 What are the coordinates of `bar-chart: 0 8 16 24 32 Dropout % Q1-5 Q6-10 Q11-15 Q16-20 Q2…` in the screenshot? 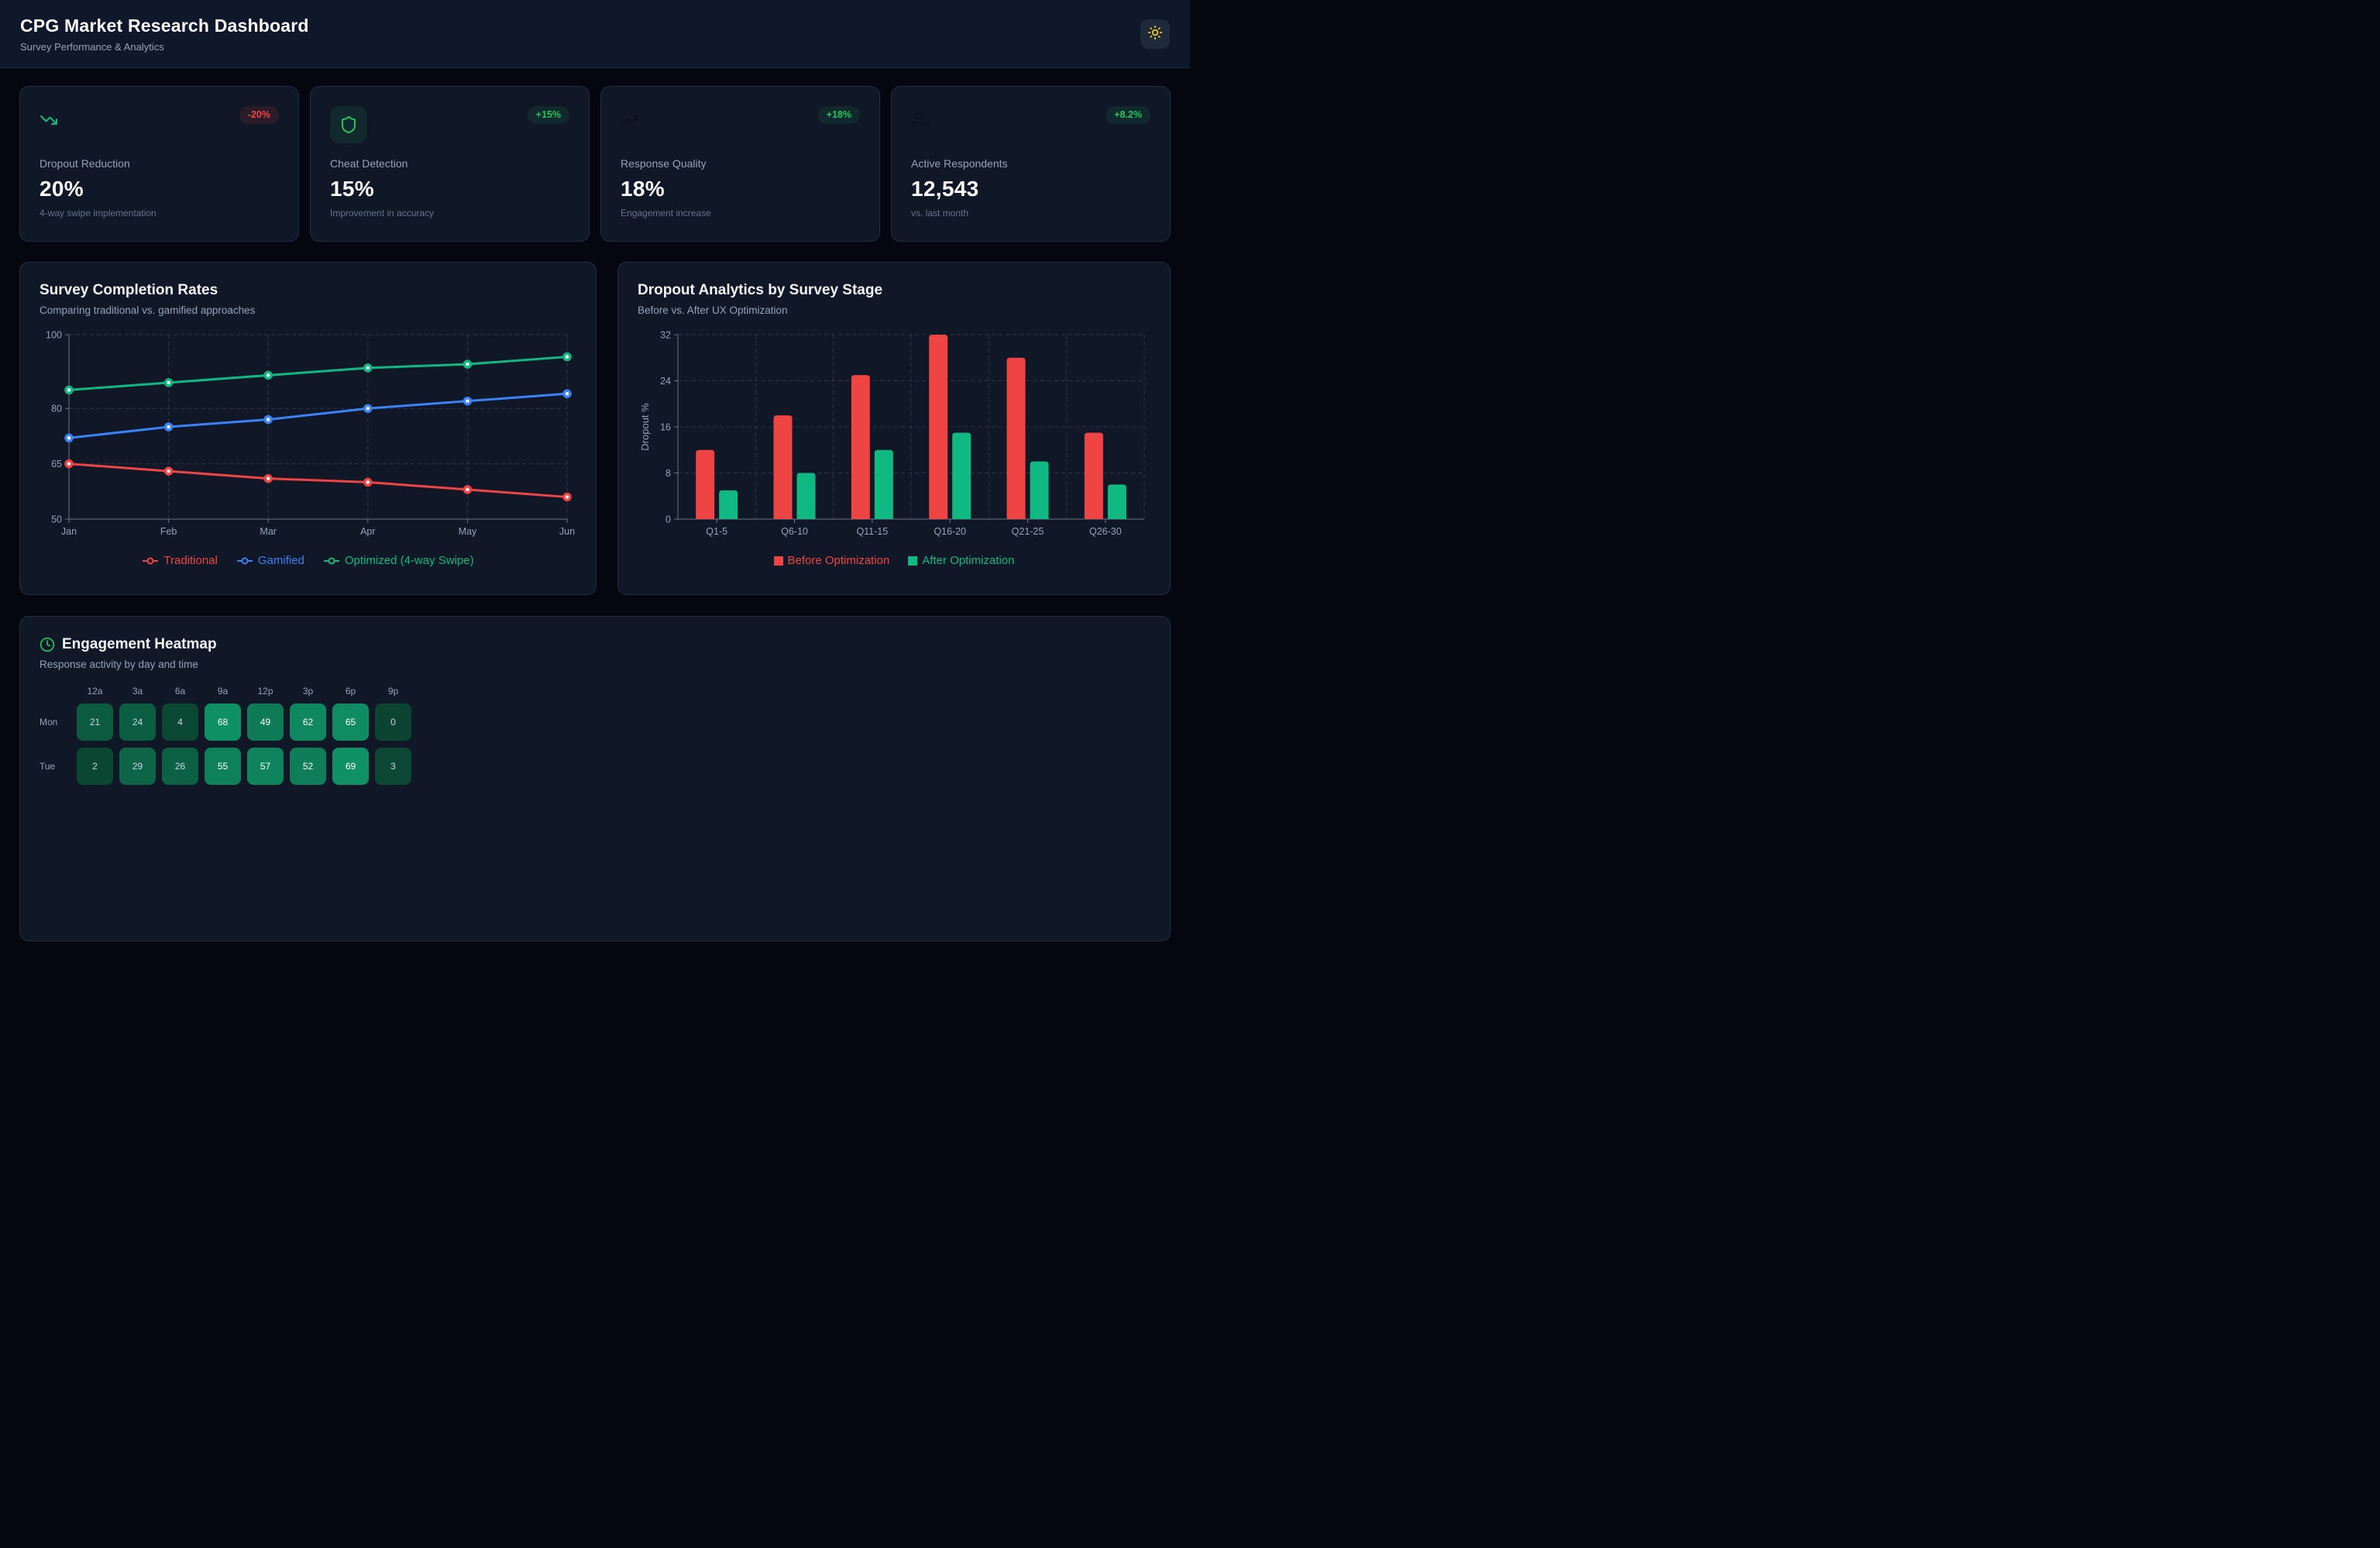 It's located at (892, 433).